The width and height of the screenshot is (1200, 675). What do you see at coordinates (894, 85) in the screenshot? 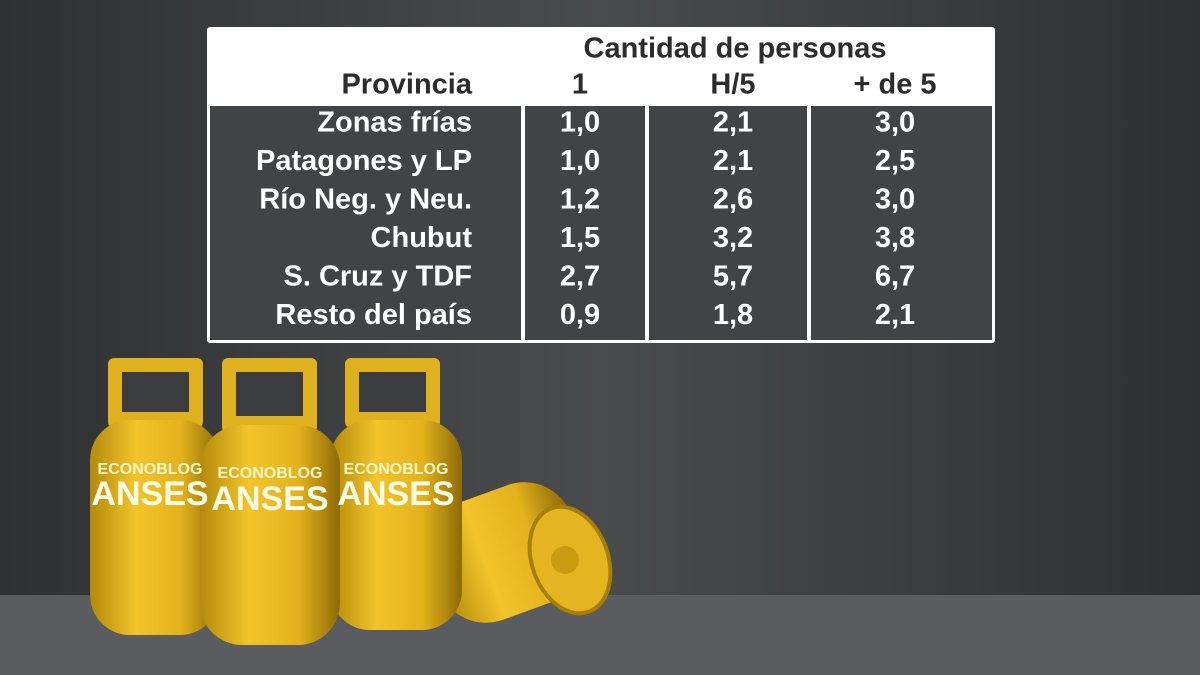
I see `column-header: + de 5` at bounding box center [894, 85].